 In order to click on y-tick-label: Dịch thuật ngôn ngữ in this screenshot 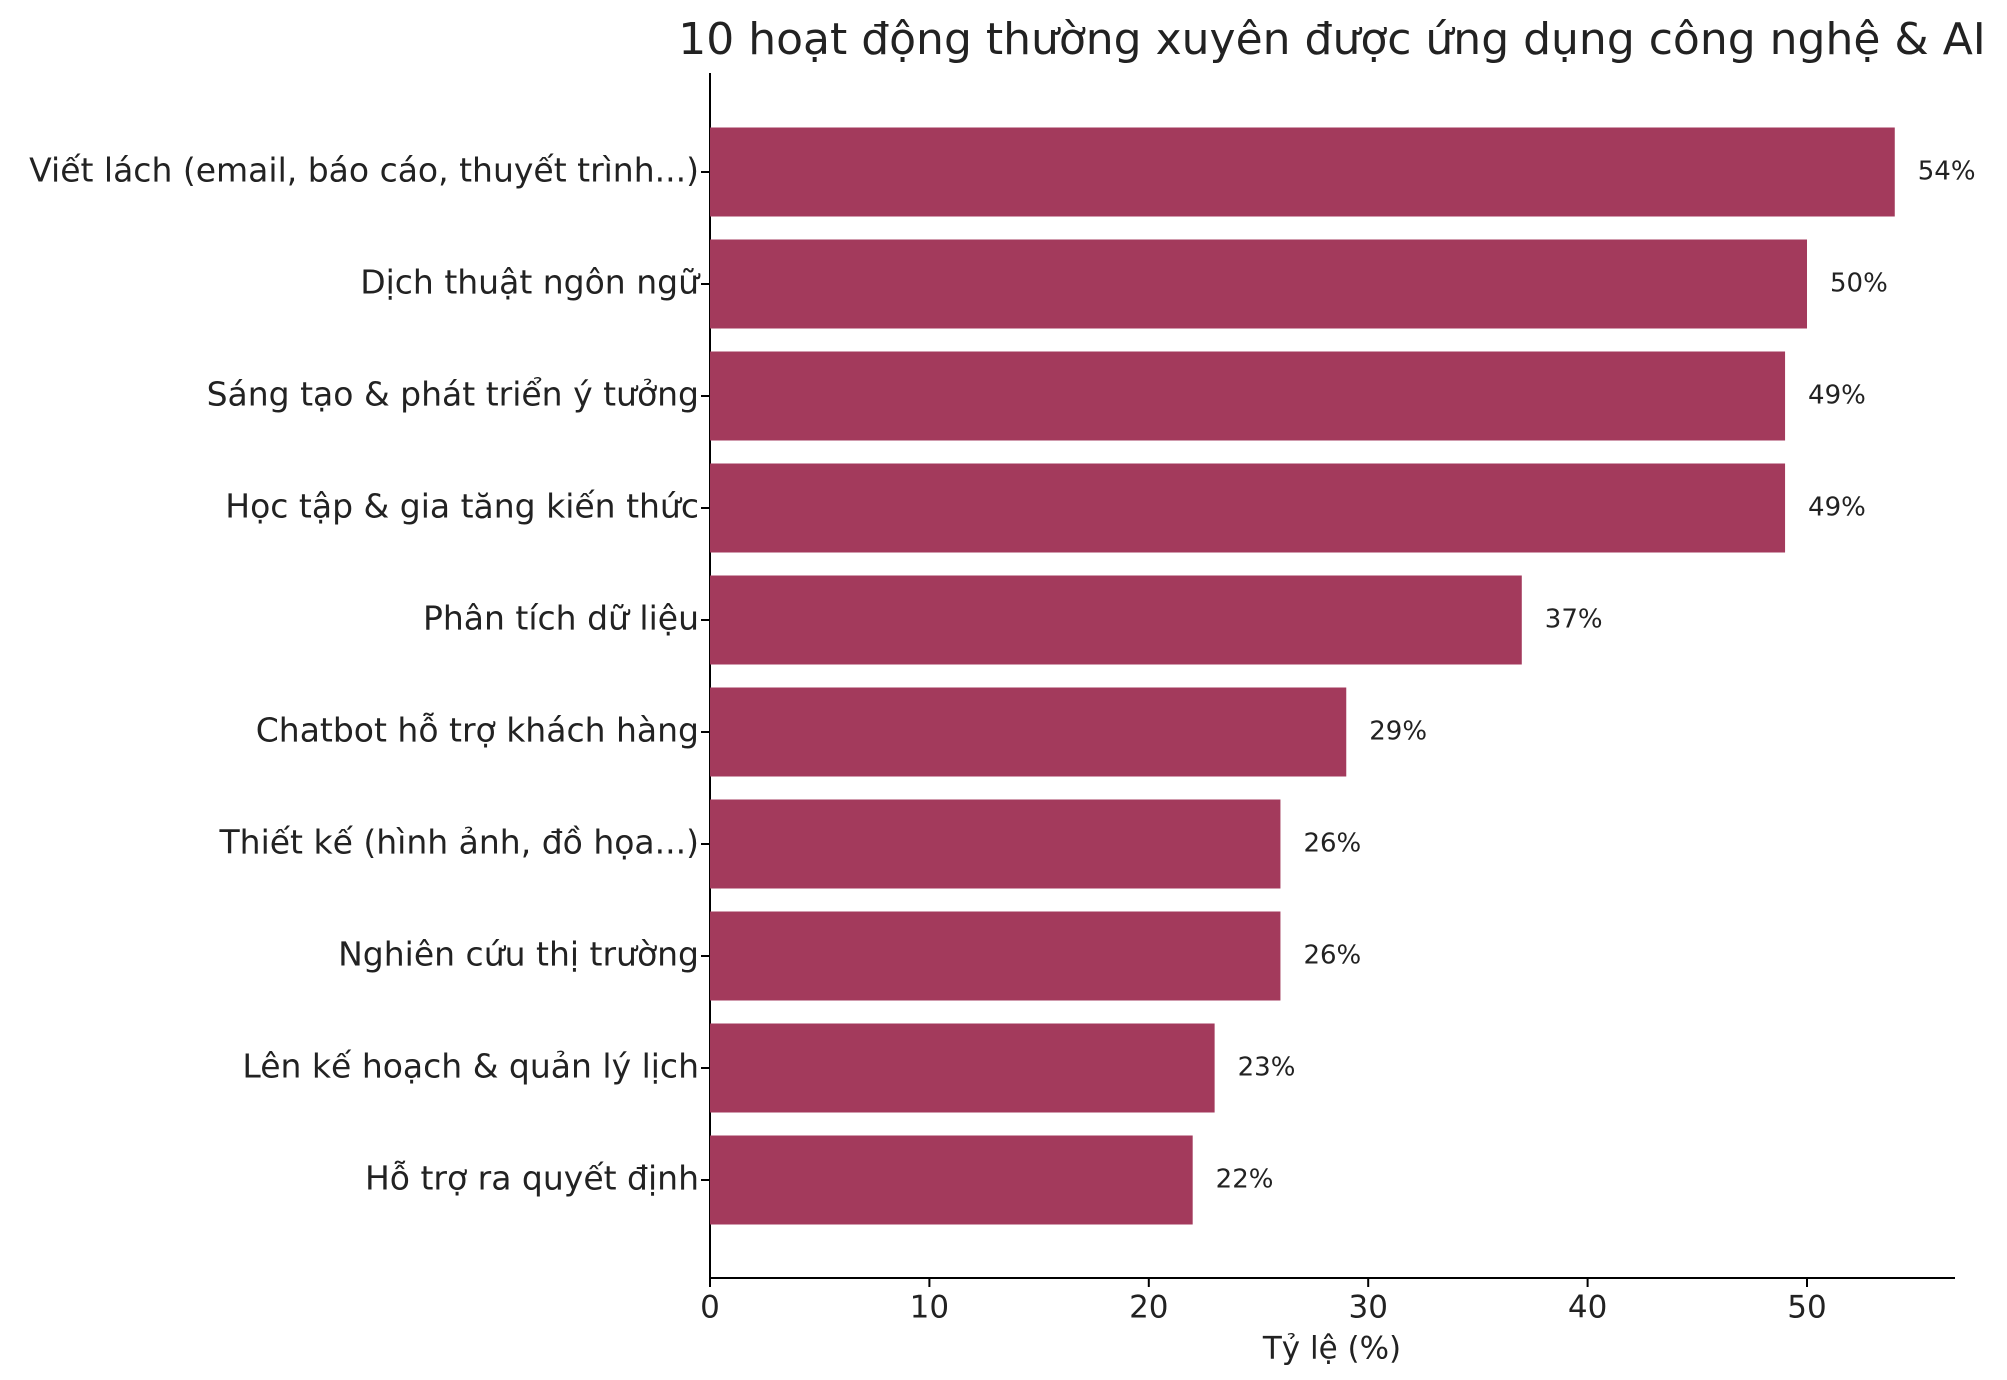, I will do `click(530, 282)`.